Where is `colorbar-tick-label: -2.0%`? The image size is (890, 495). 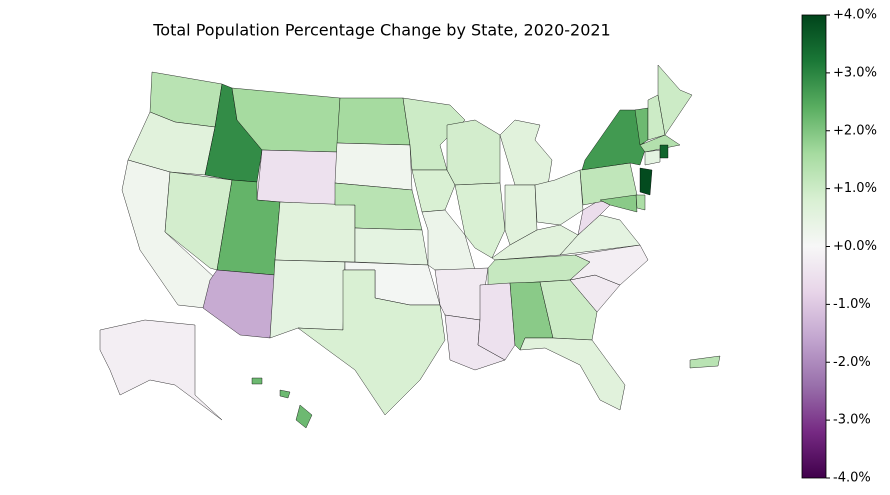 colorbar-tick-label: -2.0% is located at coordinates (852, 362).